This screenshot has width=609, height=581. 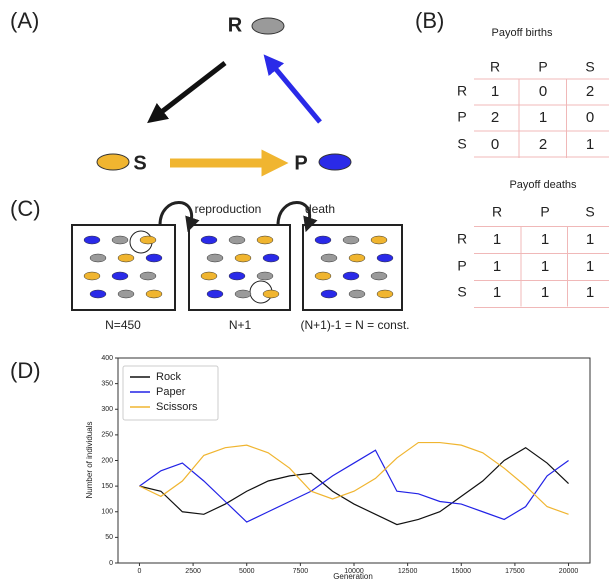 What do you see at coordinates (169, 377) in the screenshot?
I see `legend-label: Rock` at bounding box center [169, 377].